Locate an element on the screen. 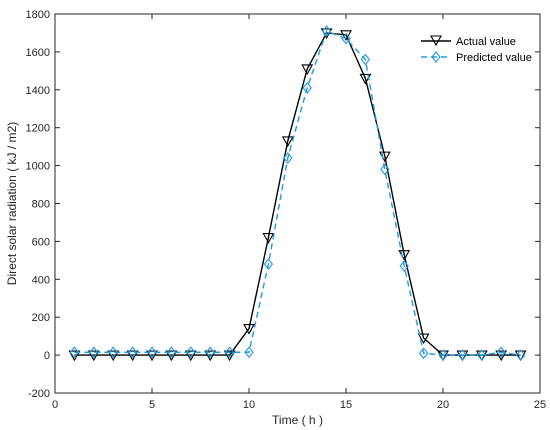  y-tick-label: -200 is located at coordinates (39, 394).